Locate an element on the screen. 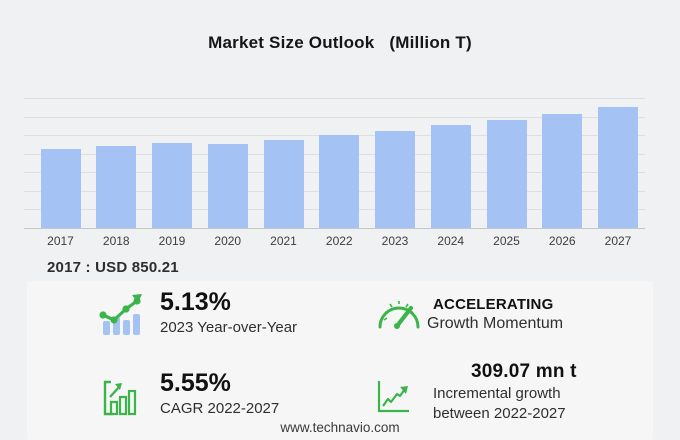 Image resolution: width=680 pixels, height=440 pixels. x-tick-label: 2019 is located at coordinates (172, 241).